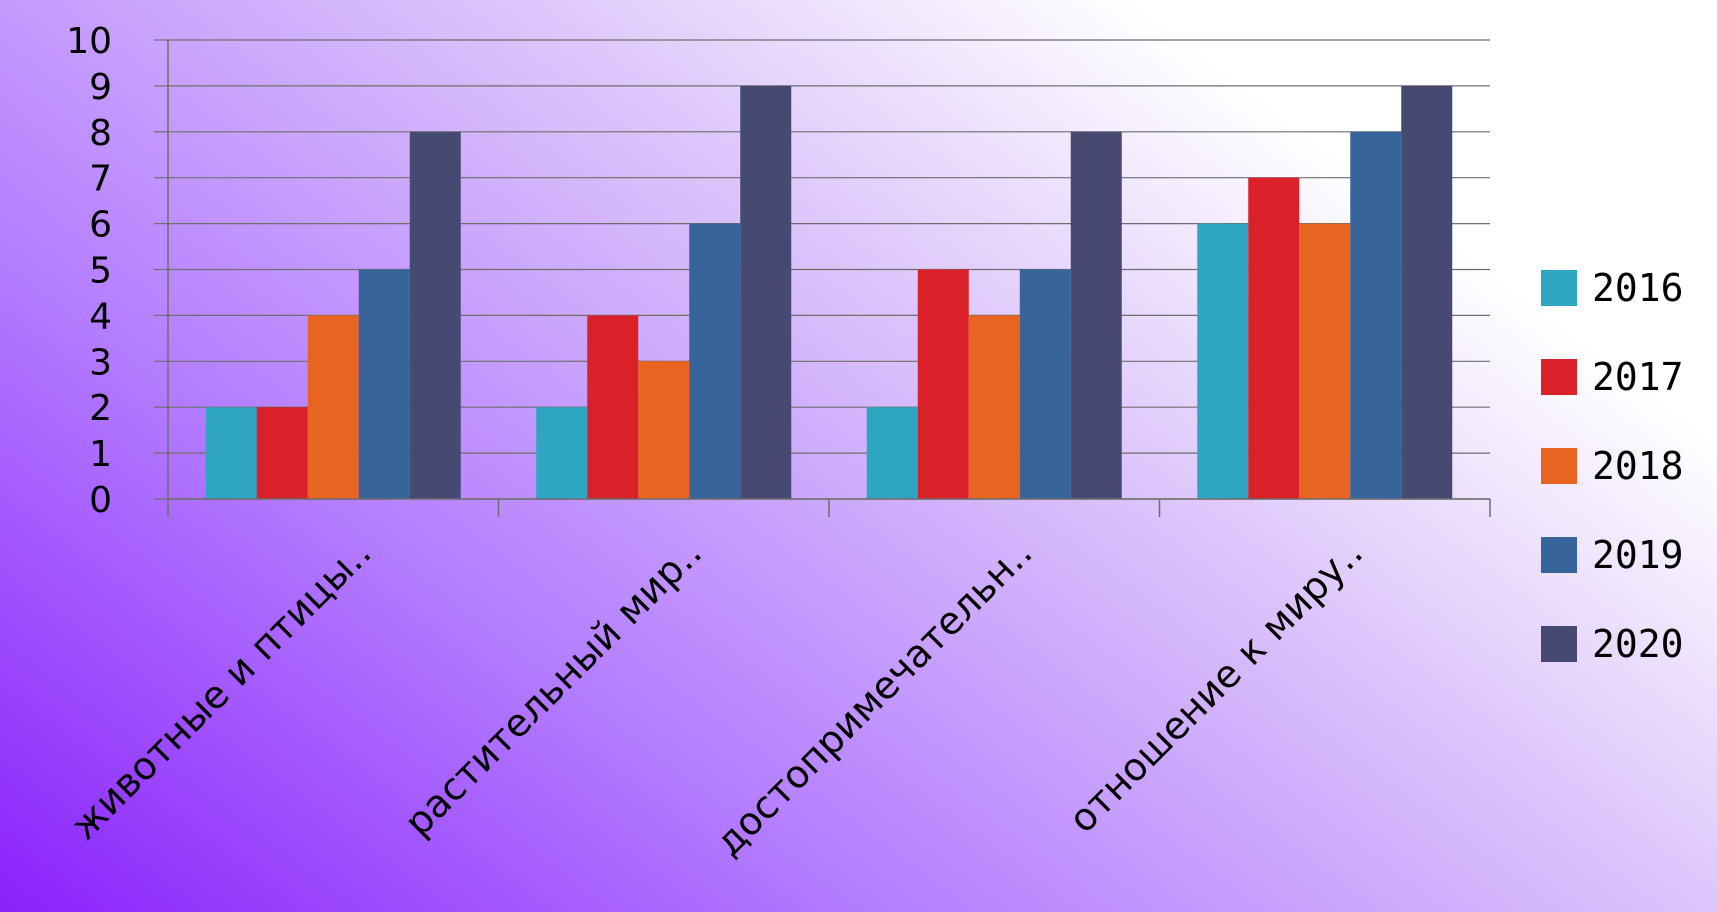  I want to click on legend: 2016 2017 2018 2019 2020, so click(1612, 466).